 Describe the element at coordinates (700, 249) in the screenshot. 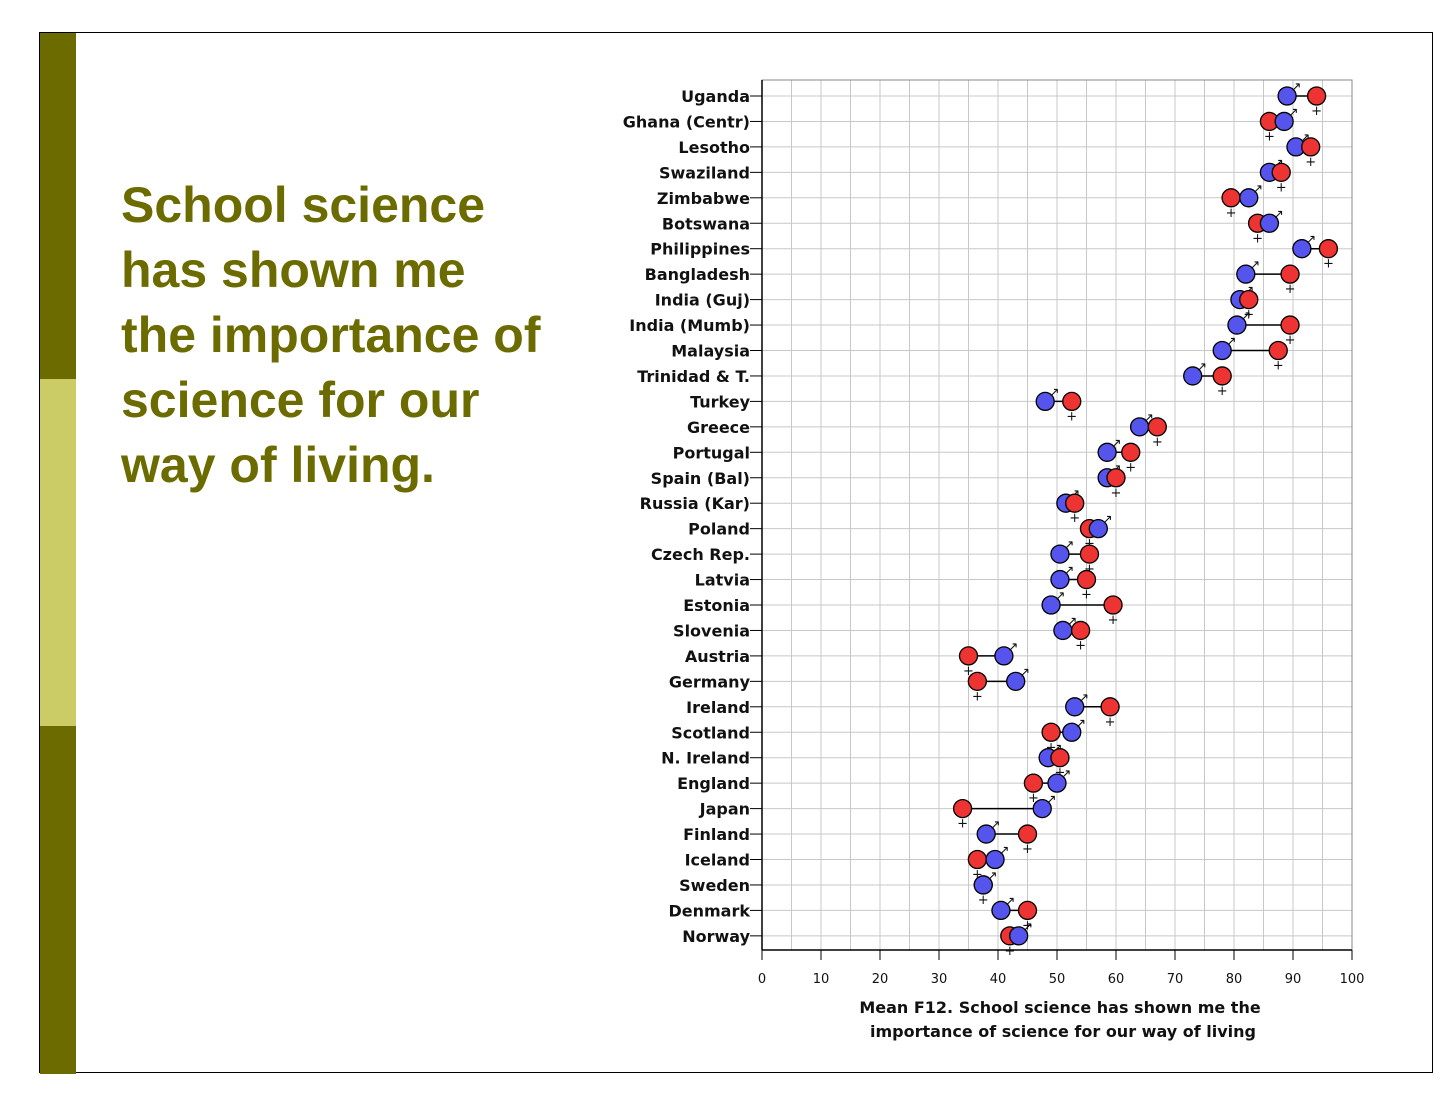

I see `country-label: Philippines` at that location.